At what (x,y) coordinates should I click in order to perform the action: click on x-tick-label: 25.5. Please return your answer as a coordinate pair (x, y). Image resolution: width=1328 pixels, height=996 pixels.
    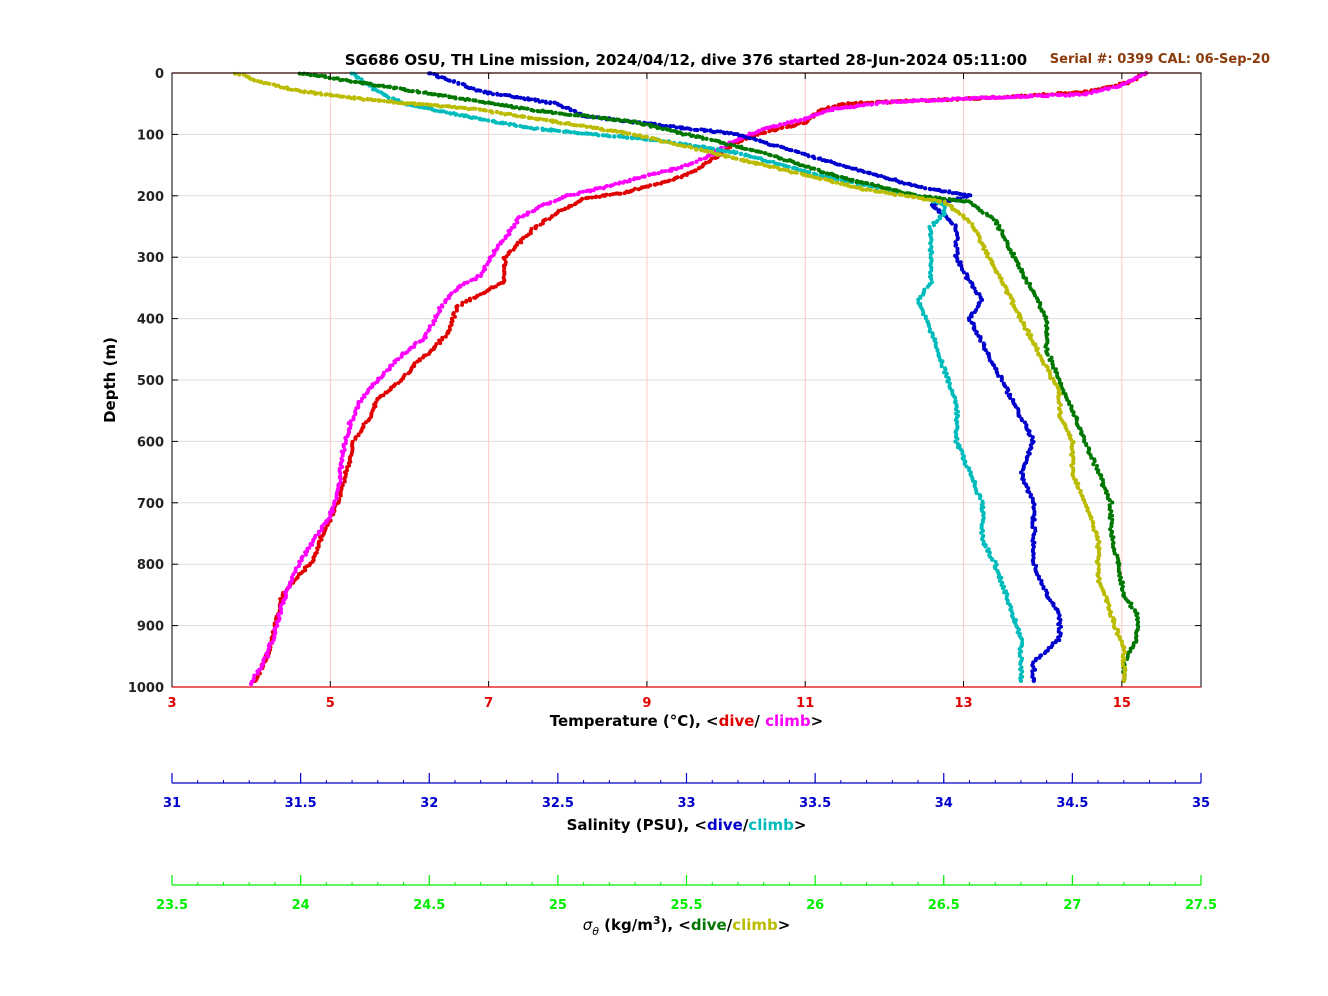
    Looking at the image, I should click on (686, 905).